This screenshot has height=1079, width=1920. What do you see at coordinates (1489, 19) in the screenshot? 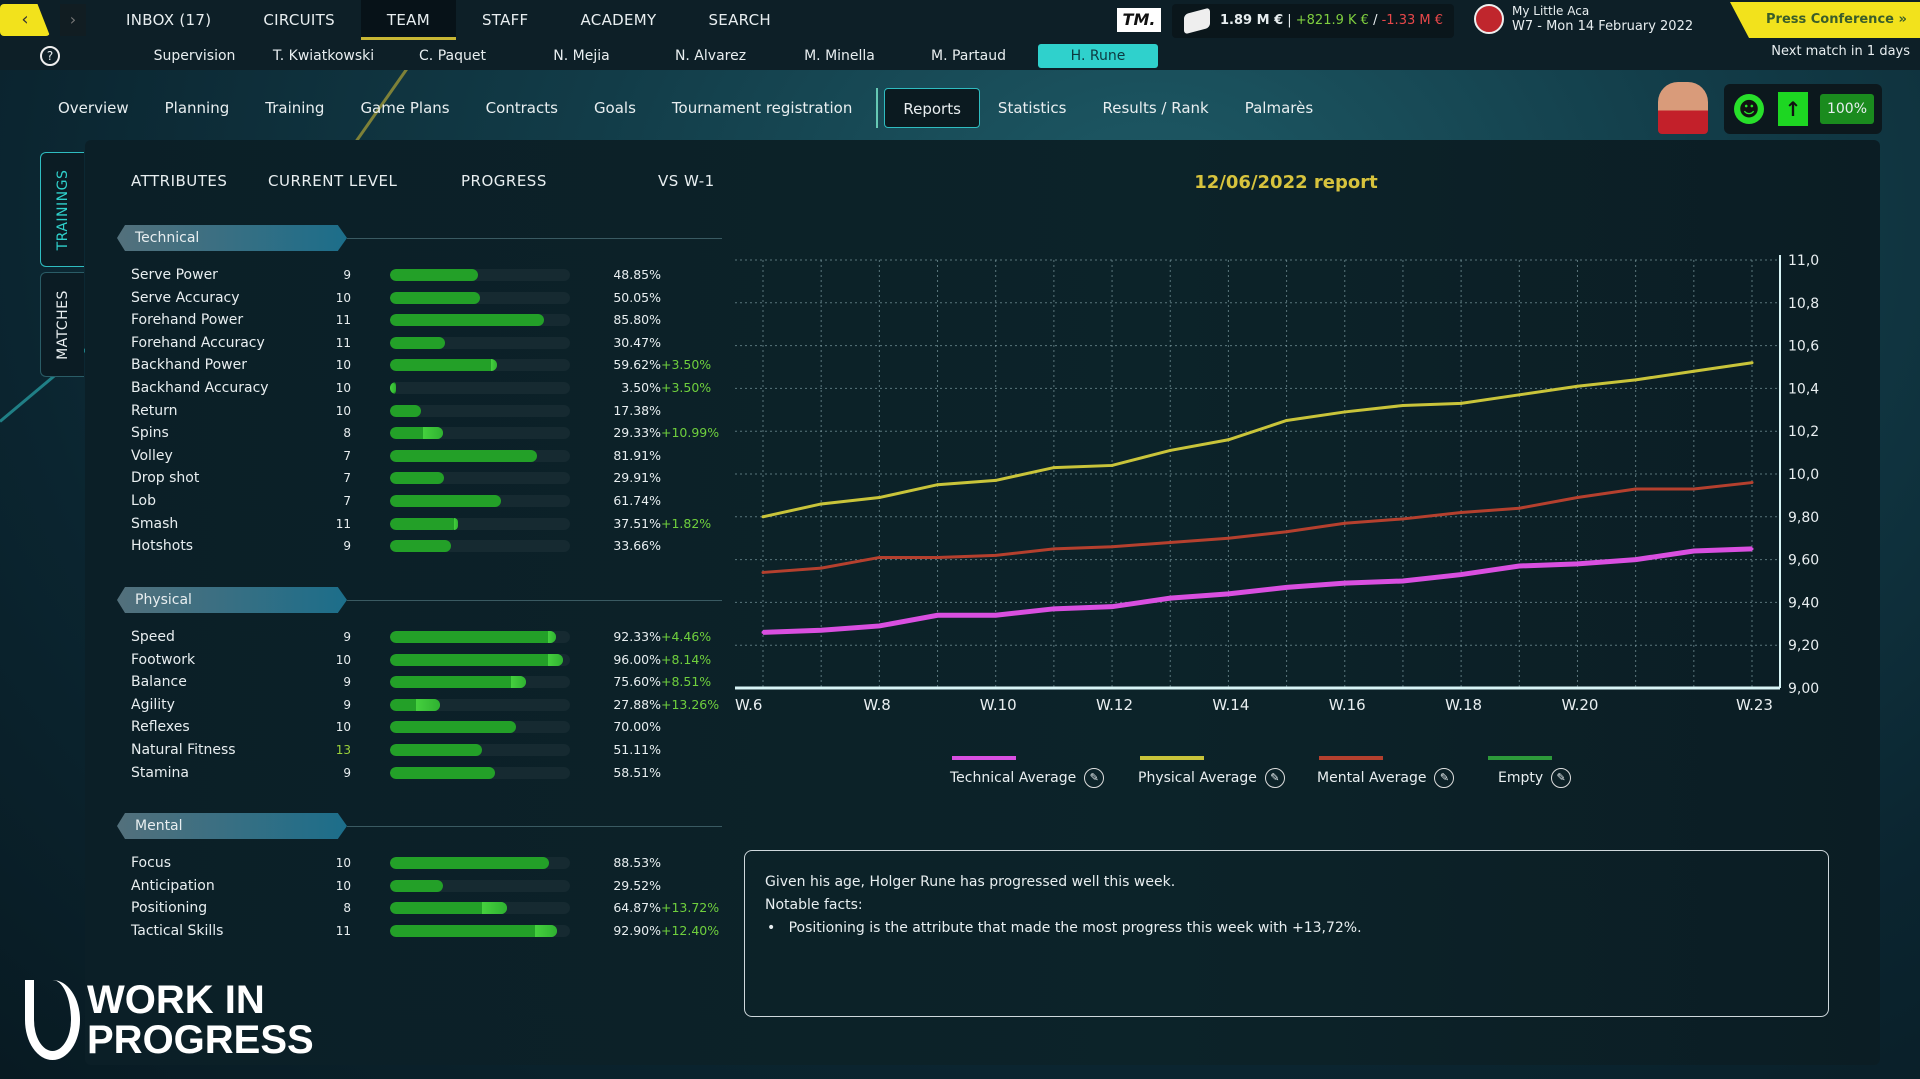
I see `club-logo-icon` at bounding box center [1489, 19].